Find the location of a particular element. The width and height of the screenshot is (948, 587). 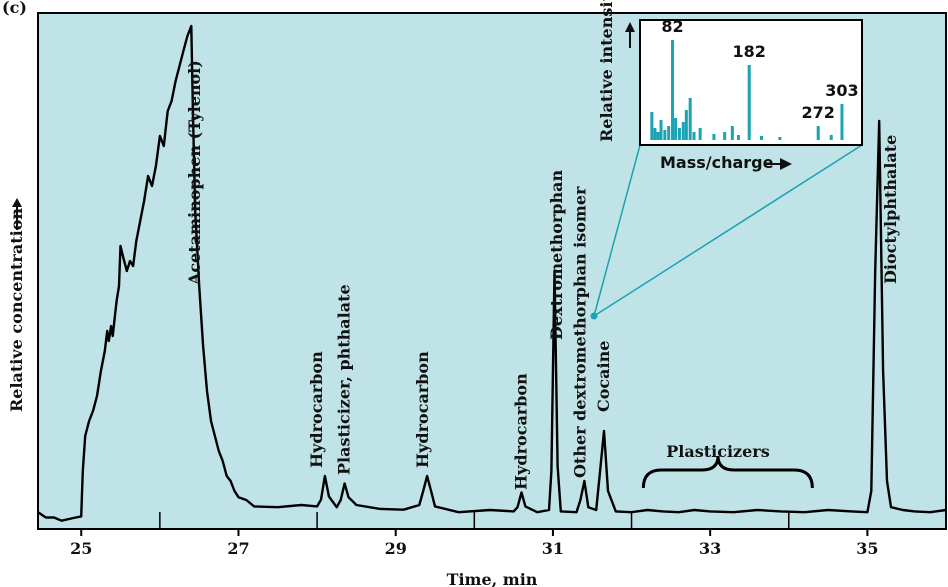

peak-label: Plasticizers is located at coordinates (717, 451).